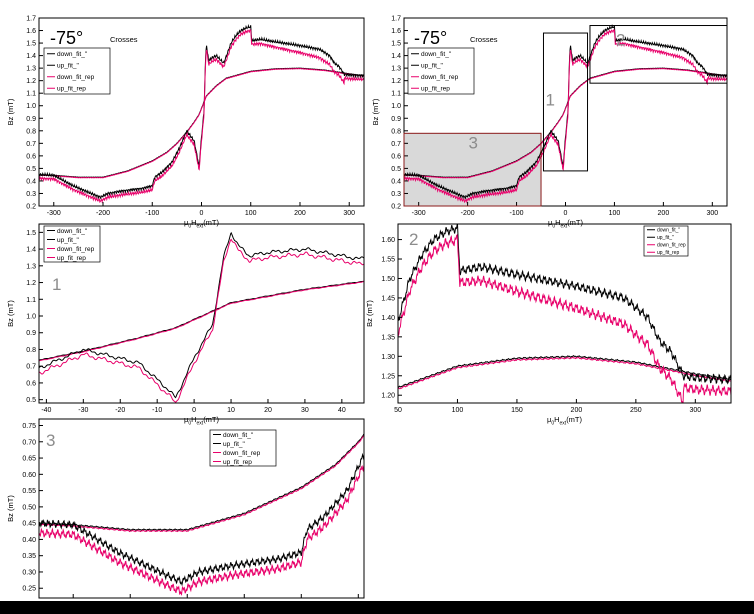 This screenshot has height=614, width=754. I want to click on panel-big-label: 2, so click(413, 239).